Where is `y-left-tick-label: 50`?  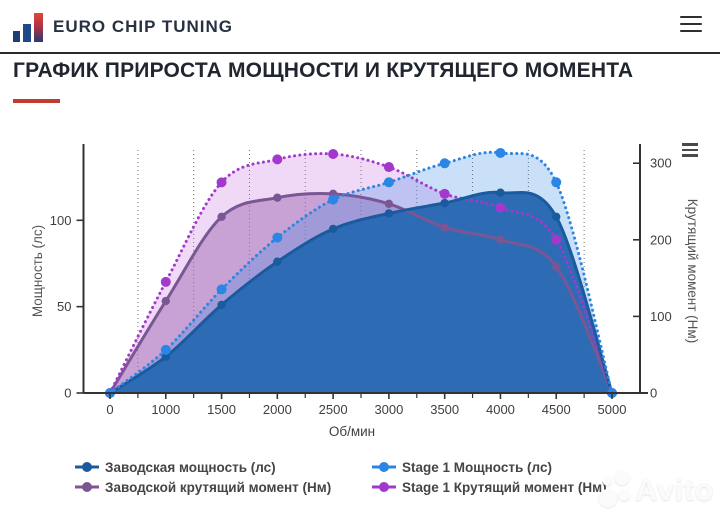
y-left-tick-label: 50 is located at coordinates (64, 306).